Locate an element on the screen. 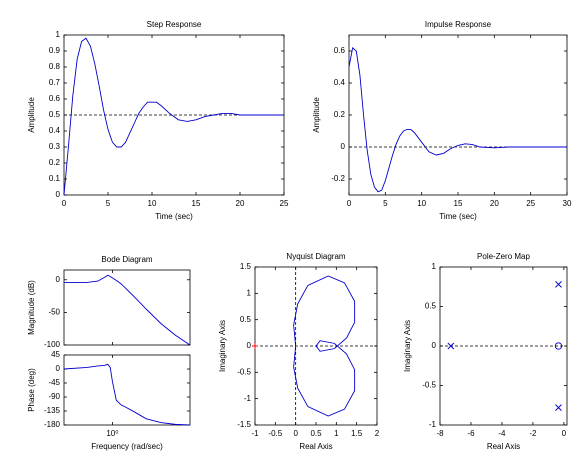 This screenshot has width=585, height=467. x-axis-label: Frequency (rad/sec) is located at coordinates (127, 446).